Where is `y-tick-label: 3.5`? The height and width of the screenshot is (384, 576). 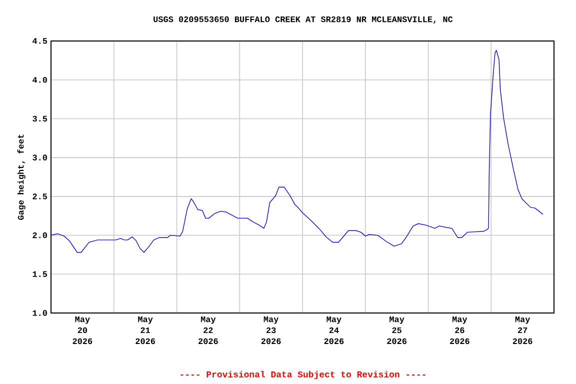
y-tick-label: 3.5 is located at coordinates (40, 119).